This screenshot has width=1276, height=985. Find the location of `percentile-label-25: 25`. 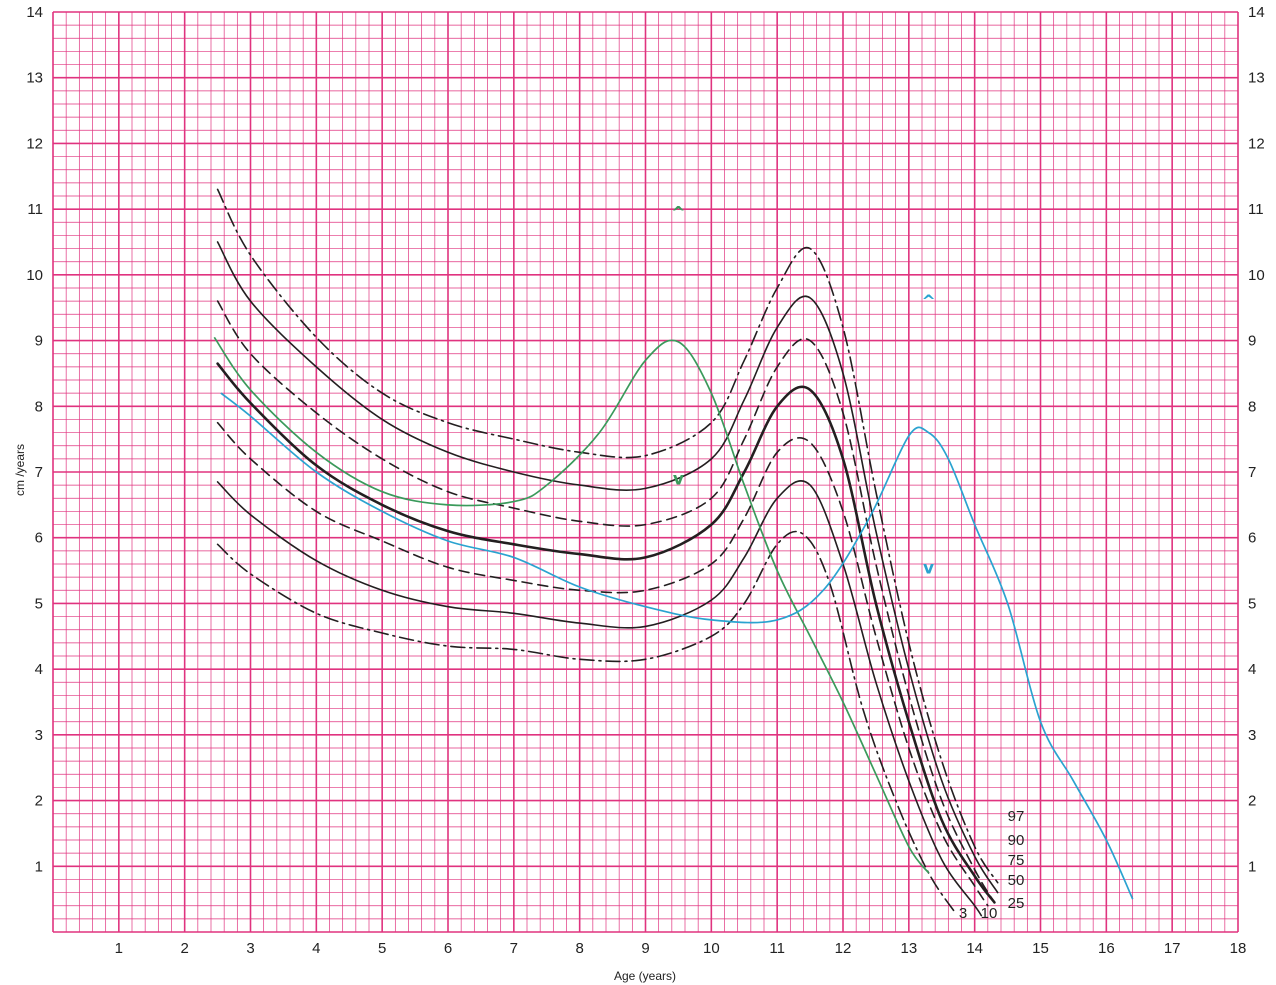

percentile-label-25: 25 is located at coordinates (1016, 903).